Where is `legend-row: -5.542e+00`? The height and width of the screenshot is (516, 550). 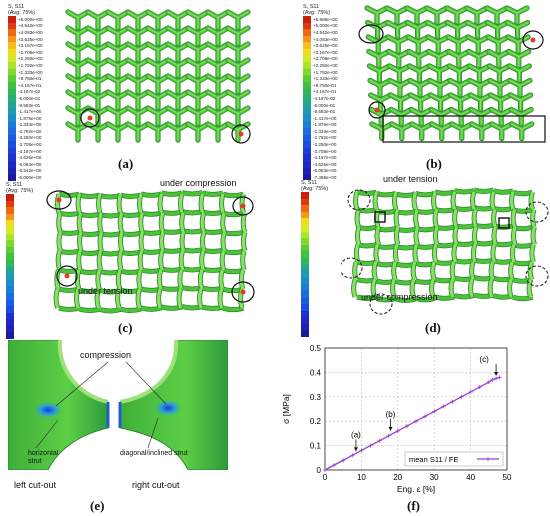
legend-row: -5.542e+00 is located at coordinates (25, 171).